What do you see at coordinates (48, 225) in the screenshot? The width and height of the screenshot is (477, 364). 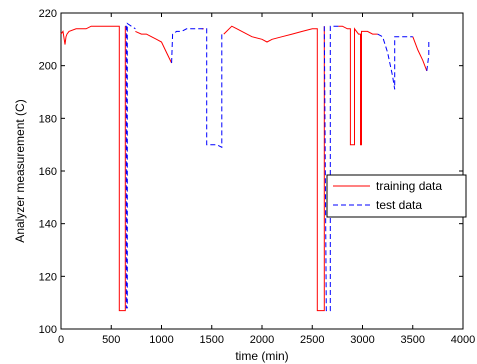 I see `y-tick-label: 140` at bounding box center [48, 225].